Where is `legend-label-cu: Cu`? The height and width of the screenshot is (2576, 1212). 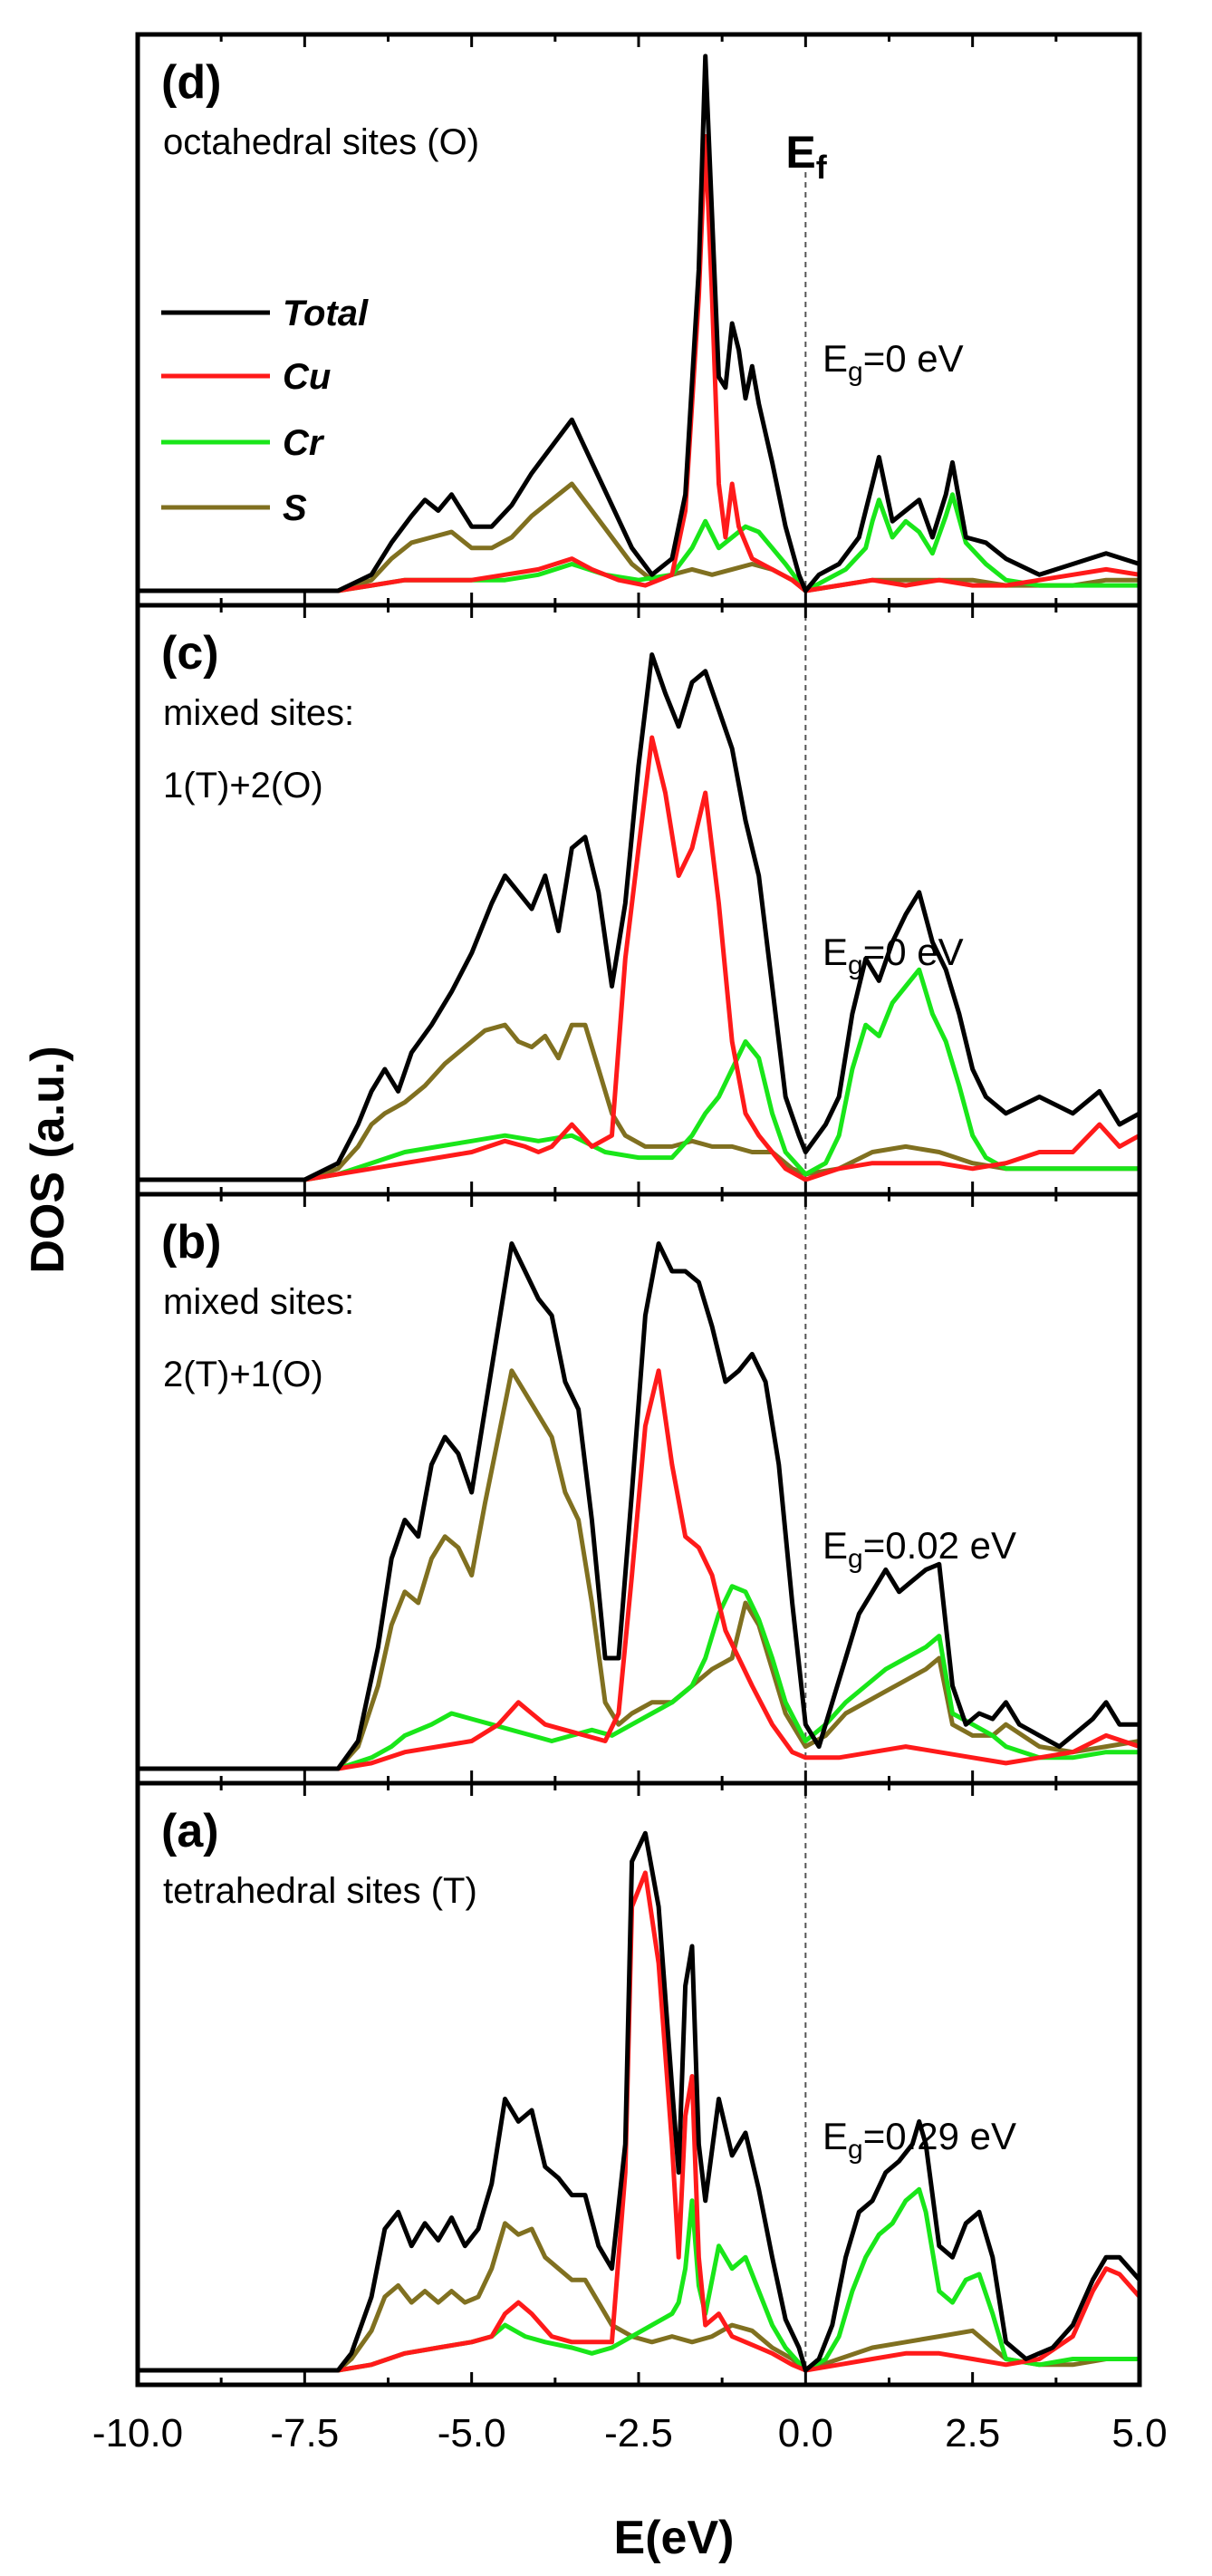
legend-label-cu: Cu is located at coordinates (307, 377).